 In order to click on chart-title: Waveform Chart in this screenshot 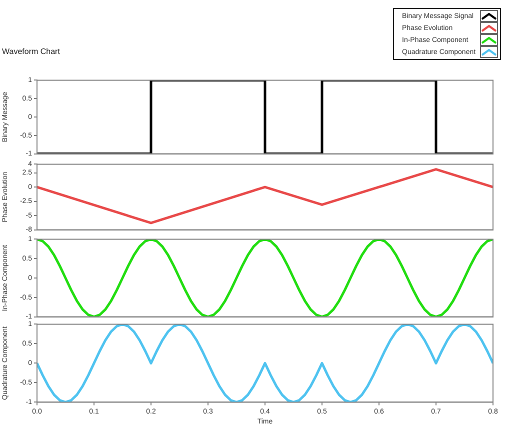, I will do `click(31, 51)`.